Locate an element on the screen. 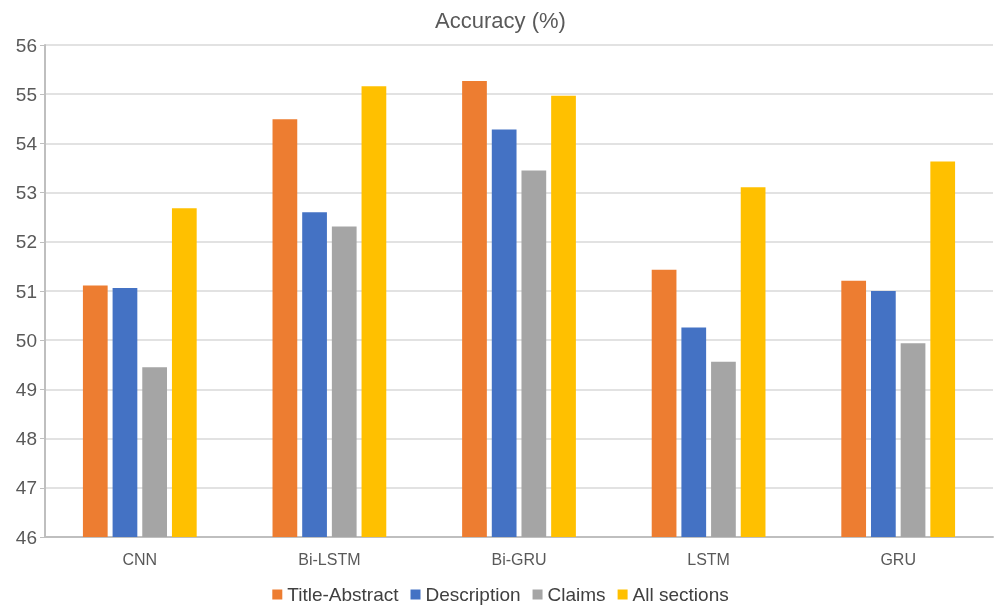  legend-label: Title-Abstract is located at coordinates (343, 594).